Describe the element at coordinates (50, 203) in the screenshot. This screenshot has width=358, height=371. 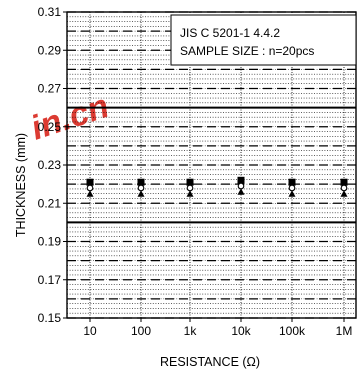
I see `y-tick-label: 0.21` at that location.